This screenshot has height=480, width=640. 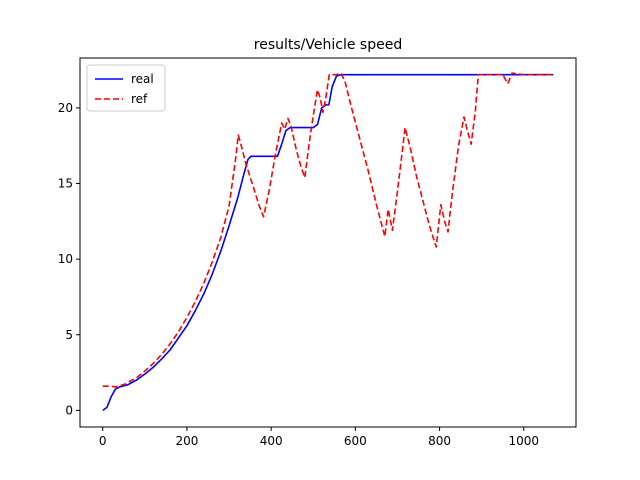 What do you see at coordinates (103, 441) in the screenshot?
I see `x-tick-label: 0` at bounding box center [103, 441].